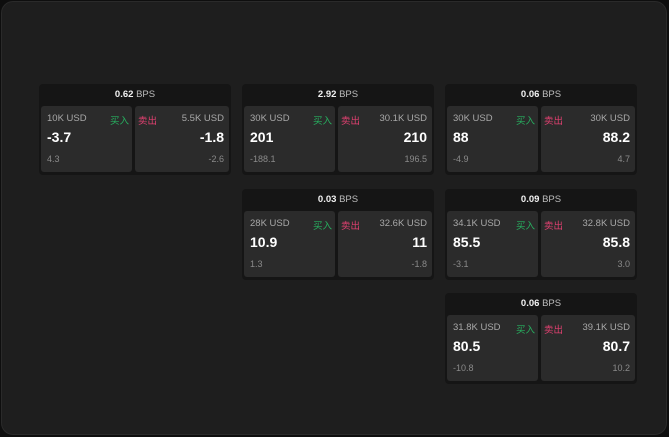  Describe the element at coordinates (182, 139) in the screenshot. I see `sell-button: 卖出 5.5K USD -1.8 -2.6` at that location.